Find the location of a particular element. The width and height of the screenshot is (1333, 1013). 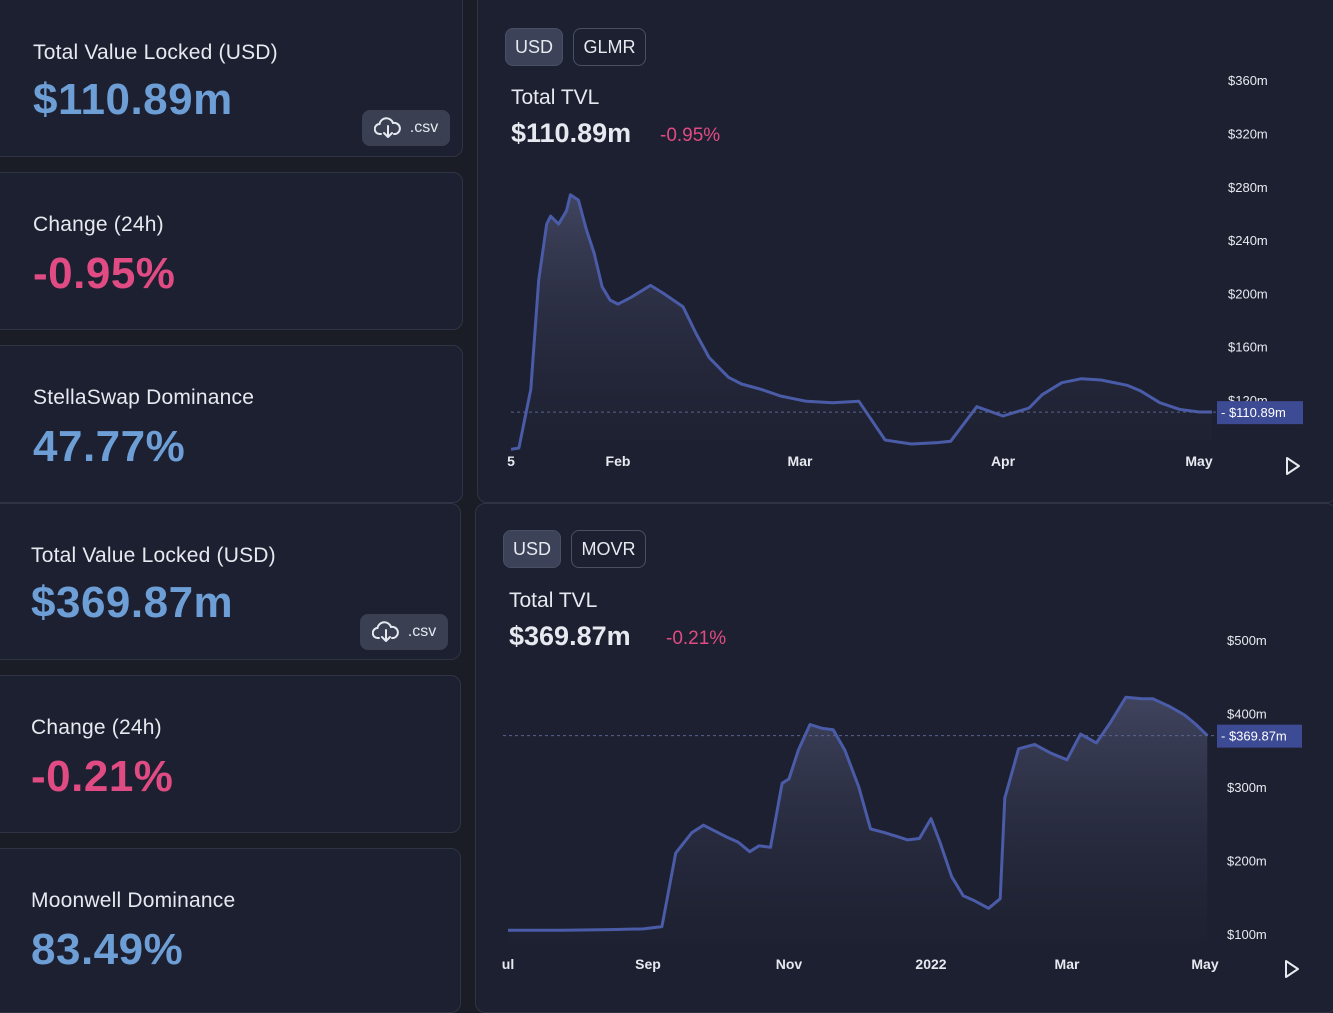

change-card-2: Change (24h) -0.21% is located at coordinates (230, 754).